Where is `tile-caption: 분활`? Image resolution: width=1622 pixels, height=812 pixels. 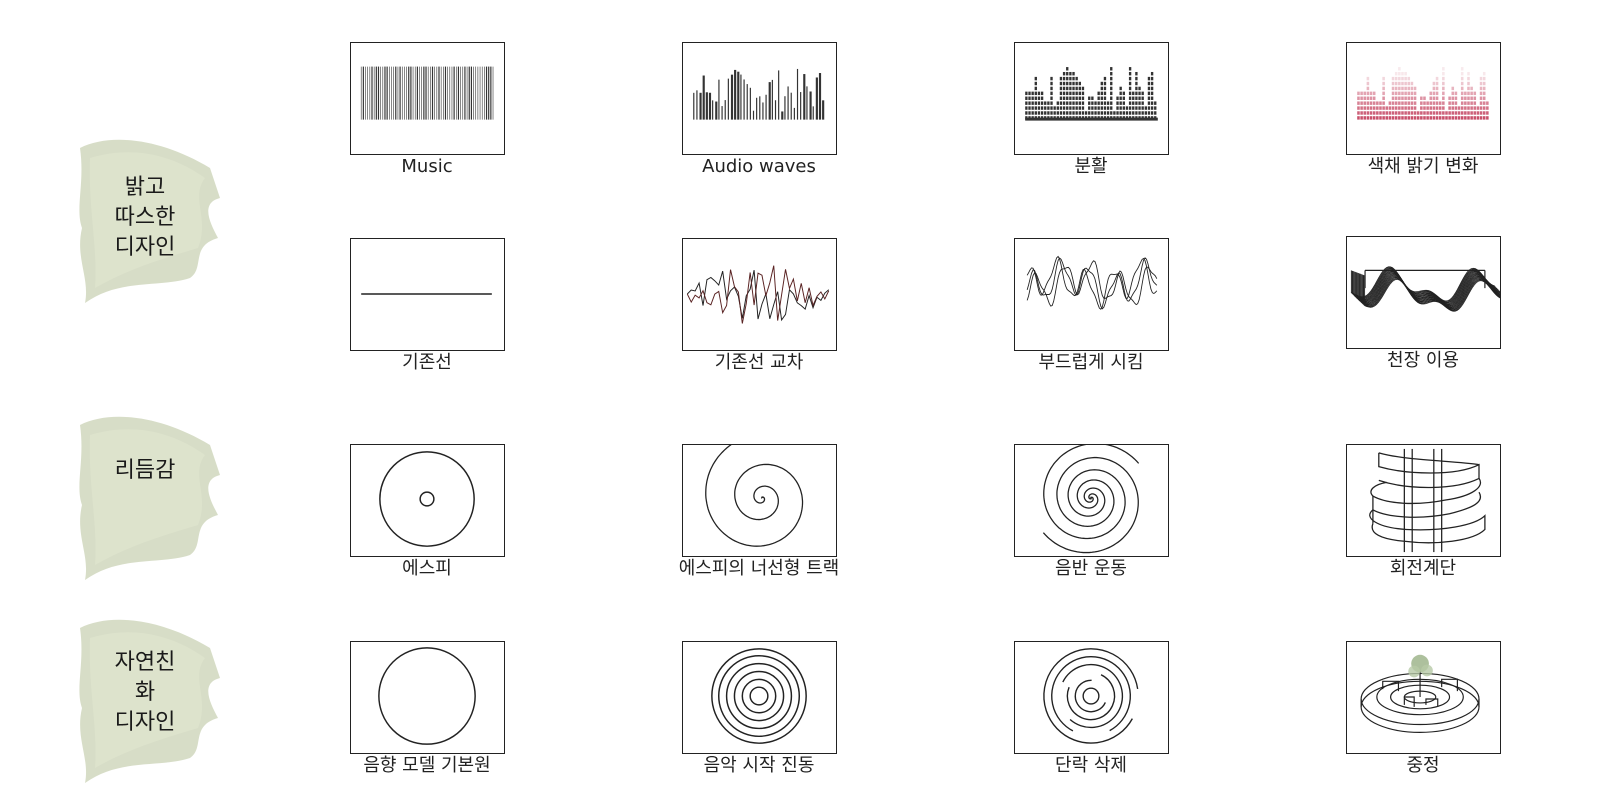 tile-caption: 분활 is located at coordinates (1091, 166).